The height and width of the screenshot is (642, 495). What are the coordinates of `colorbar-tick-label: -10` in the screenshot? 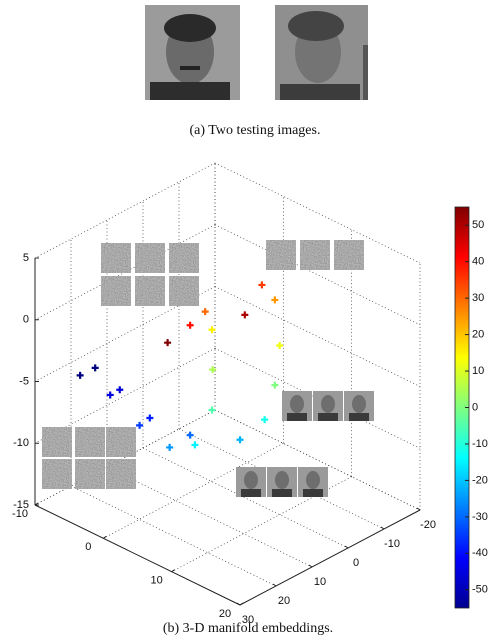 It's located at (480, 444).